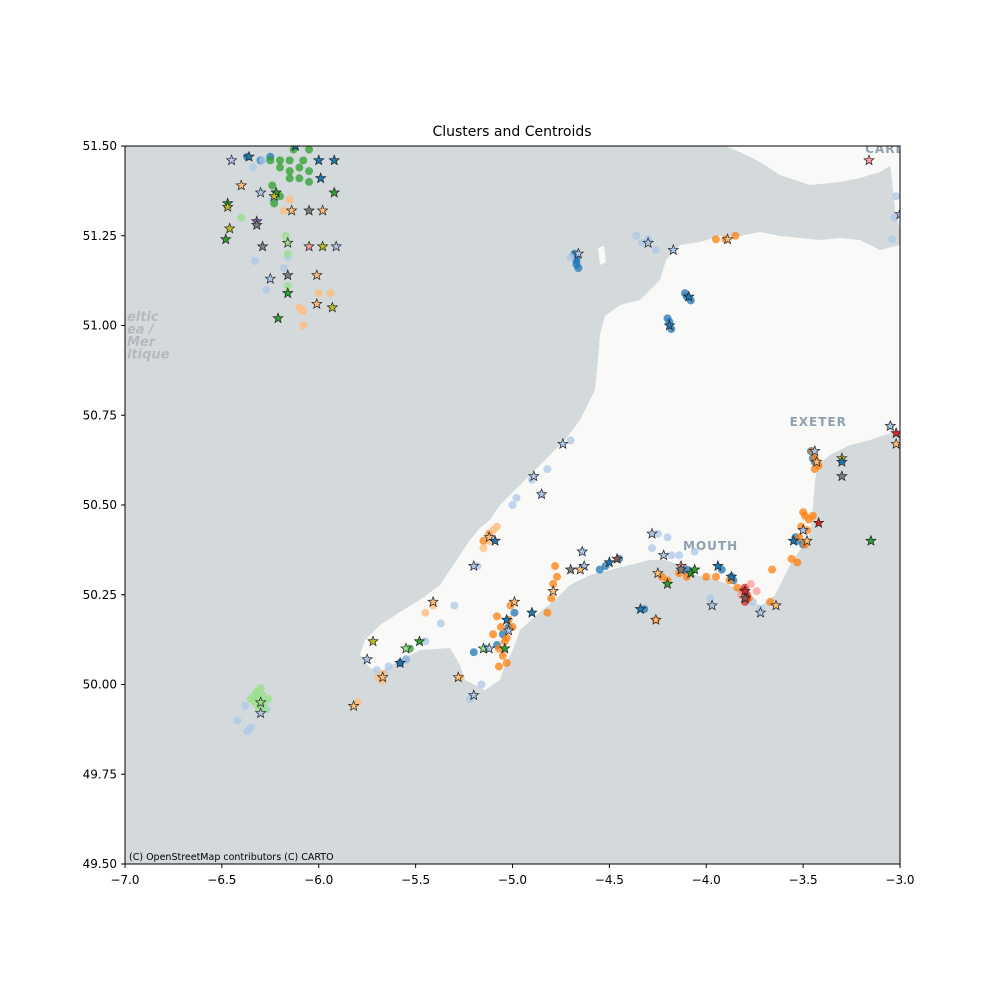 Image resolution: width=1000 pixels, height=1000 pixels. What do you see at coordinates (812, 165) in the screenshot?
I see `land-wales-coast` at bounding box center [812, 165].